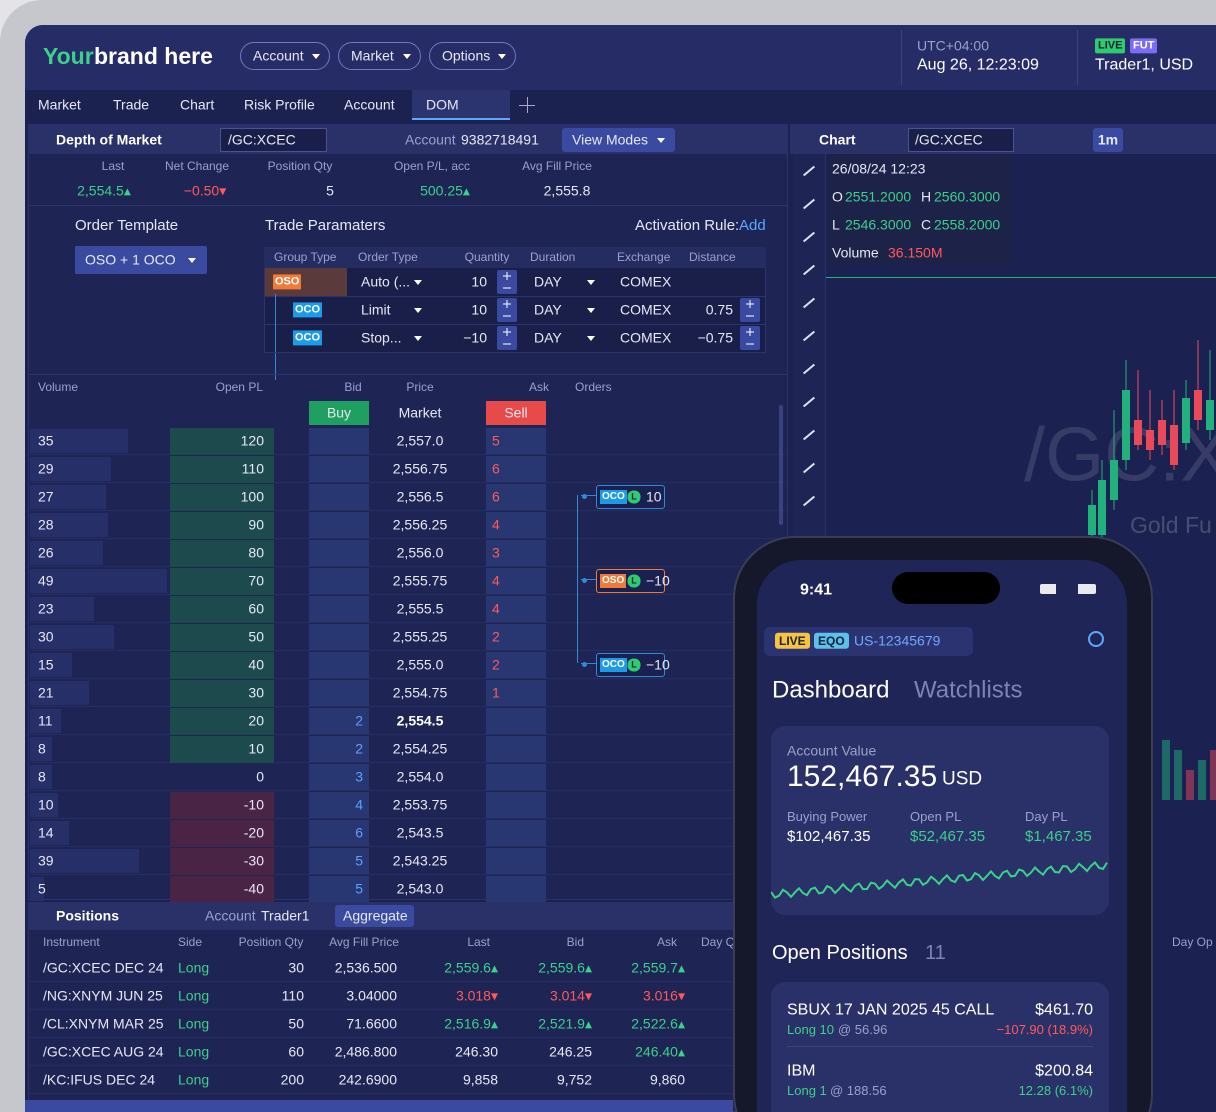  Describe the element at coordinates (420, 440) in the screenshot. I see `price: 2,557.0` at that location.